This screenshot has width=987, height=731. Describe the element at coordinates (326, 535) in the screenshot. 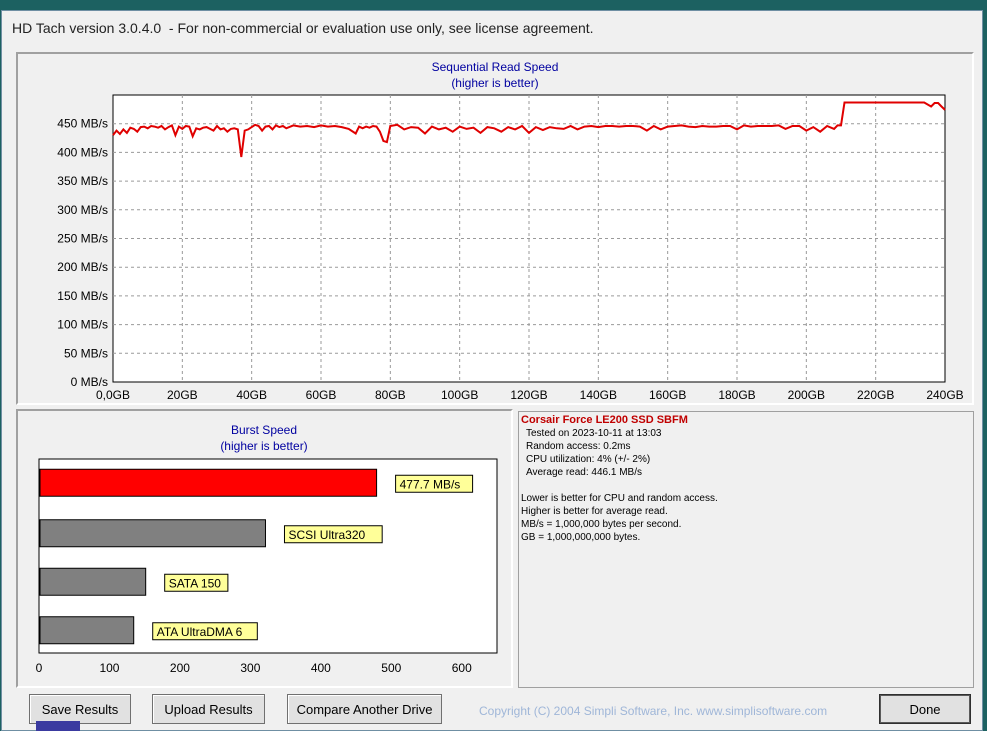

I see `bar-label: SCSI Ultra320` at that location.